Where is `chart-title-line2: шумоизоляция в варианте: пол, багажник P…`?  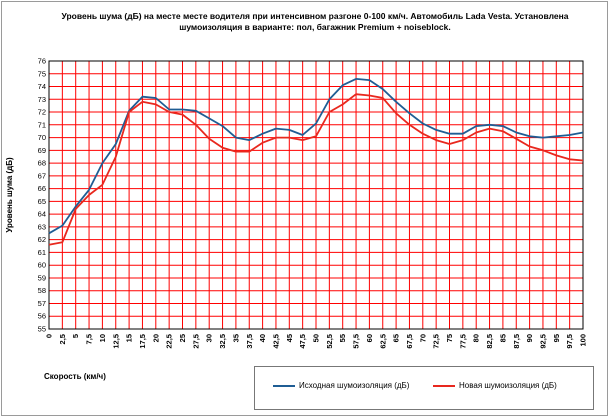 chart-title-line2: шумоизоляция в варианте: пол, багажник P… is located at coordinates (315, 27).